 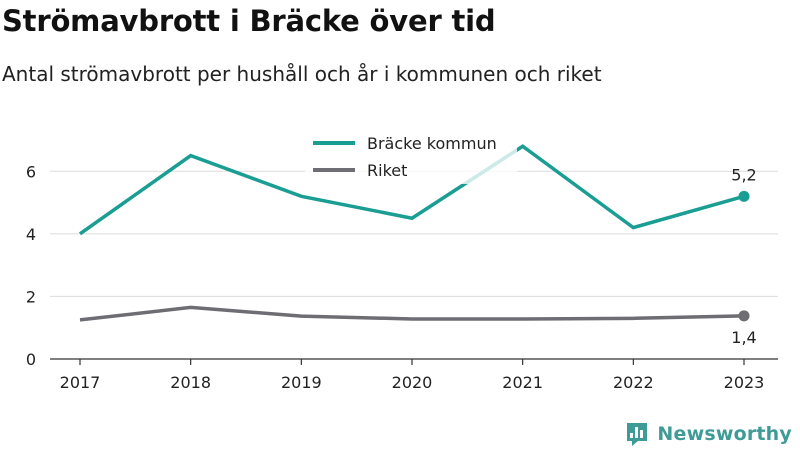 I want to click on data-label-kommun: 5,2, so click(x=743, y=174).